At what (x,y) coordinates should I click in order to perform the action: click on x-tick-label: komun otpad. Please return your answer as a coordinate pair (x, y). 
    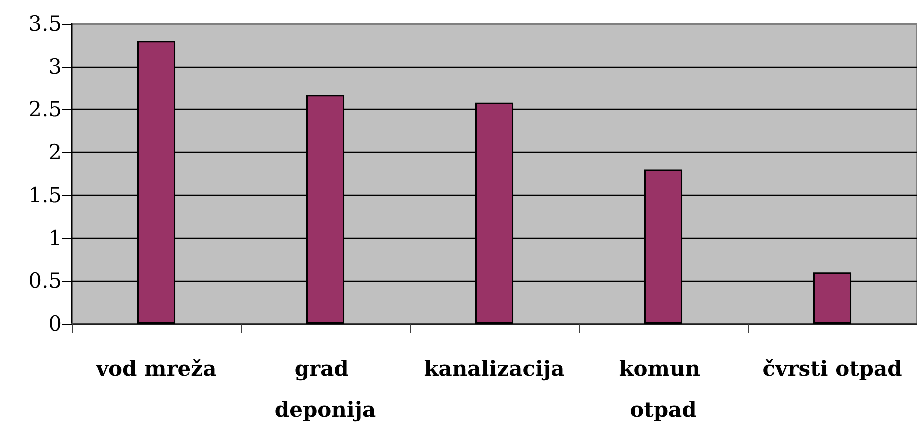
    Looking at the image, I should click on (663, 389).